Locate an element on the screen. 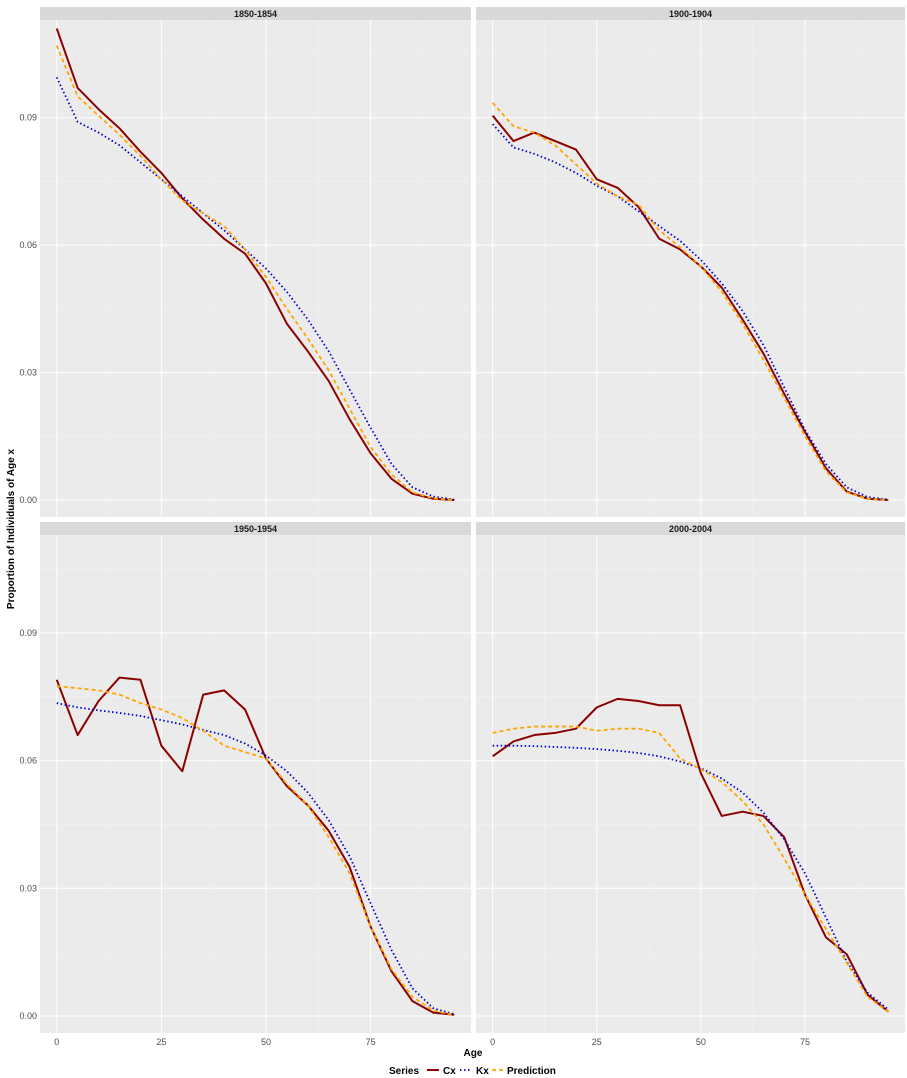  series-line-cx is located at coordinates (690, 855).